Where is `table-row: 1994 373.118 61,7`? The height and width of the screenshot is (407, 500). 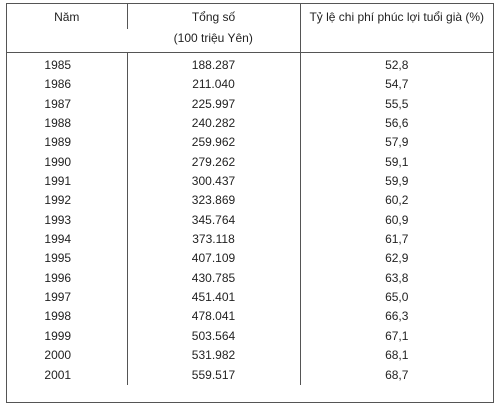 table-row: 1994 373.118 61,7 is located at coordinates (250, 240).